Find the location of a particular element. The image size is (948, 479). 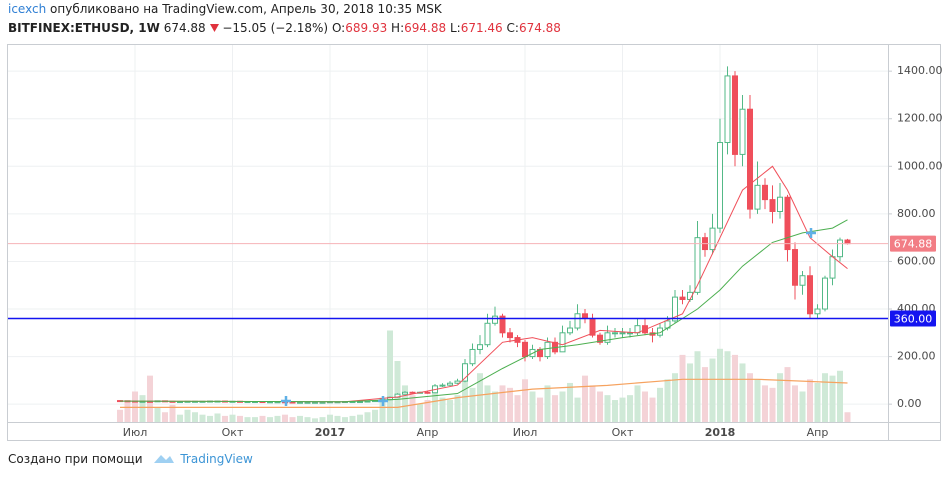

y-tick-label: 0.00 is located at coordinates (909, 403).